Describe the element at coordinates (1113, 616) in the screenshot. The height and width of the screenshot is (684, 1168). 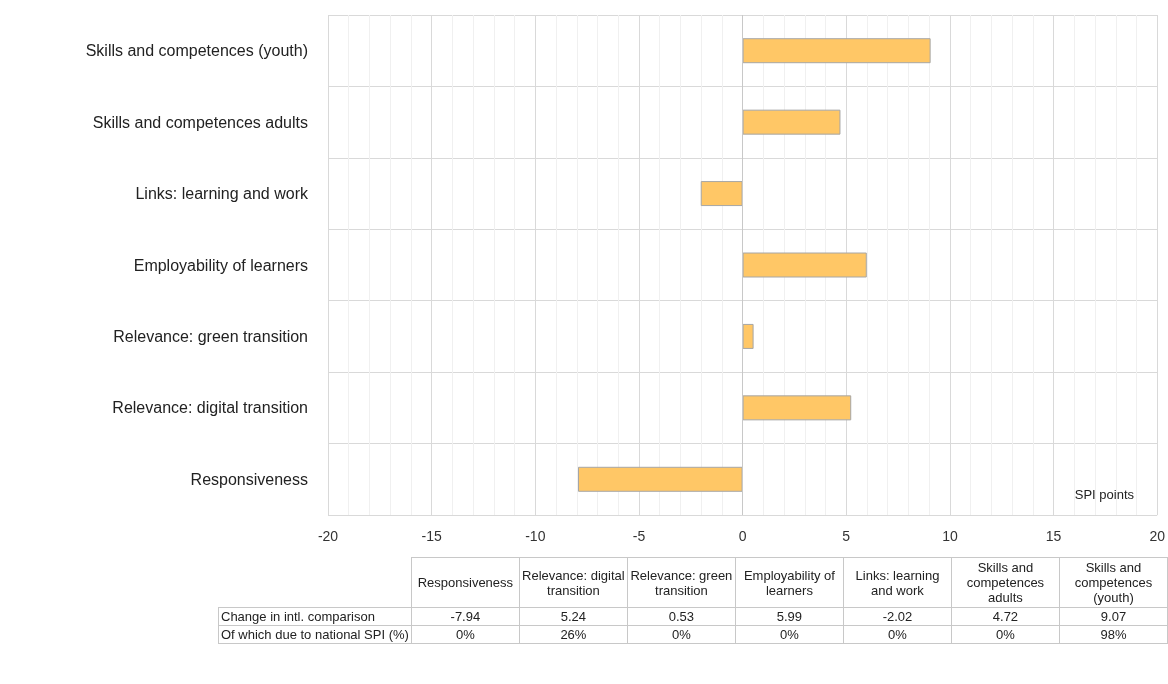
I see `text: 9.07` at that location.